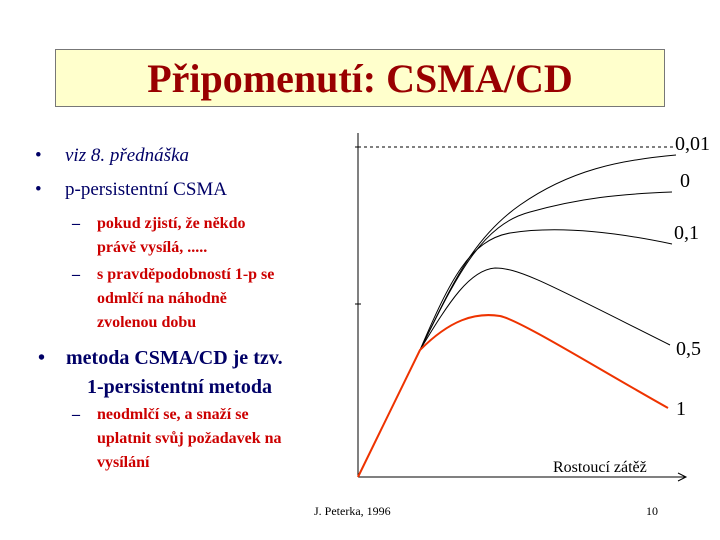  I want to click on bullet-text: p-persistentní CSMA, so click(146, 189).